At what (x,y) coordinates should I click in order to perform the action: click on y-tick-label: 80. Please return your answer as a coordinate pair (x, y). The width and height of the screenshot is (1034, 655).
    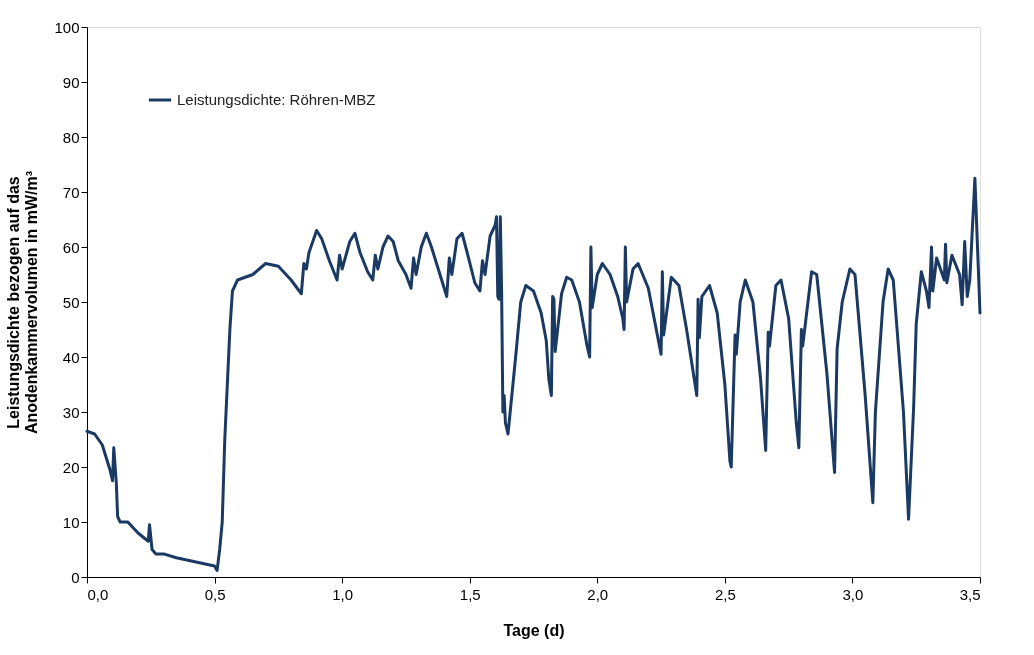
    Looking at the image, I should click on (71, 137).